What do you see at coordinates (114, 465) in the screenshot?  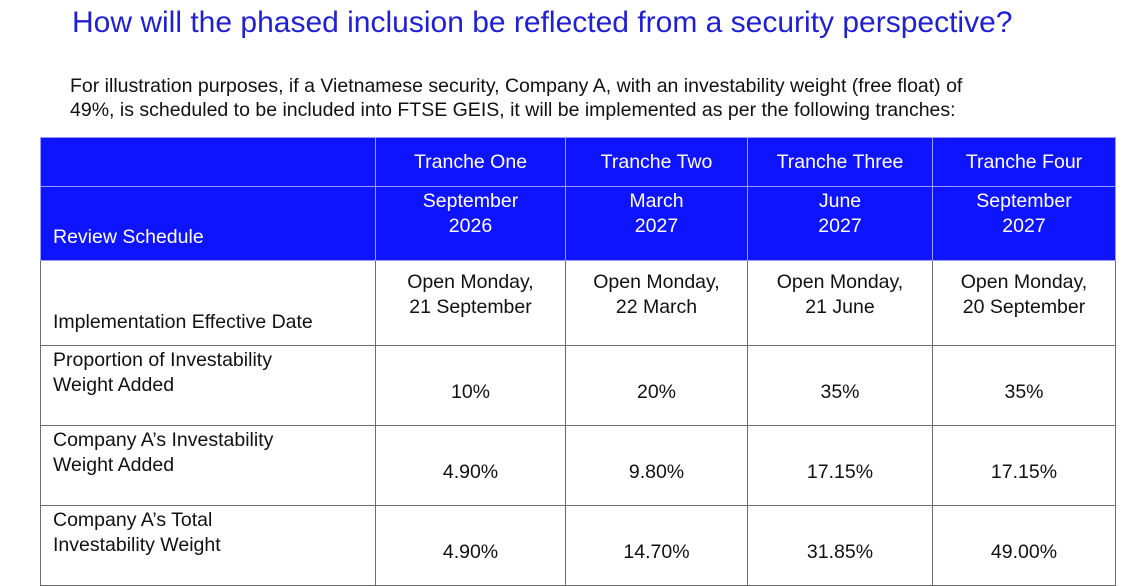 I see `weight-added-label-line-2: Weight Added` at bounding box center [114, 465].